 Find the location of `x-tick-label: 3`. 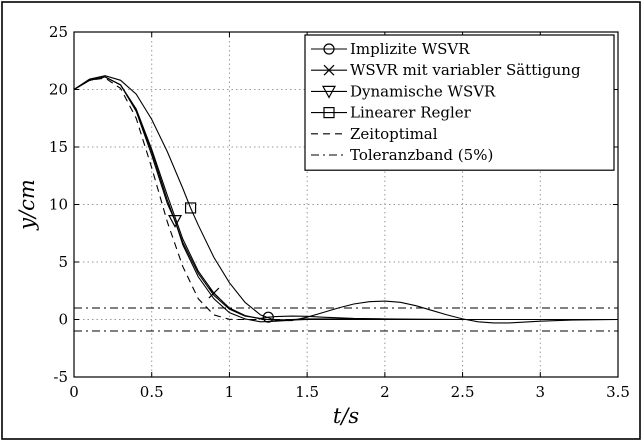

x-tick-label: 3 is located at coordinates (541, 392).